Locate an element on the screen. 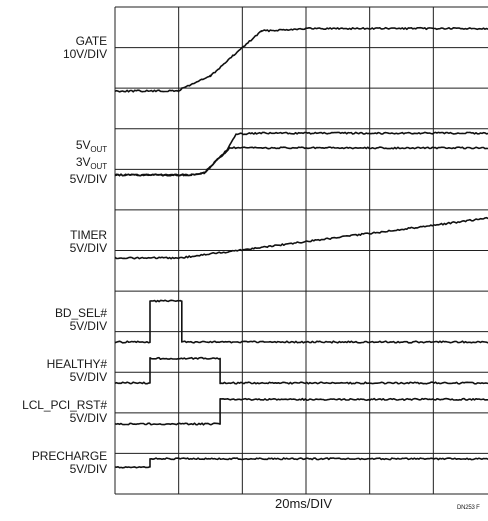 This screenshot has width=488, height=521. trace-bd-sel is located at coordinates (301, 321).